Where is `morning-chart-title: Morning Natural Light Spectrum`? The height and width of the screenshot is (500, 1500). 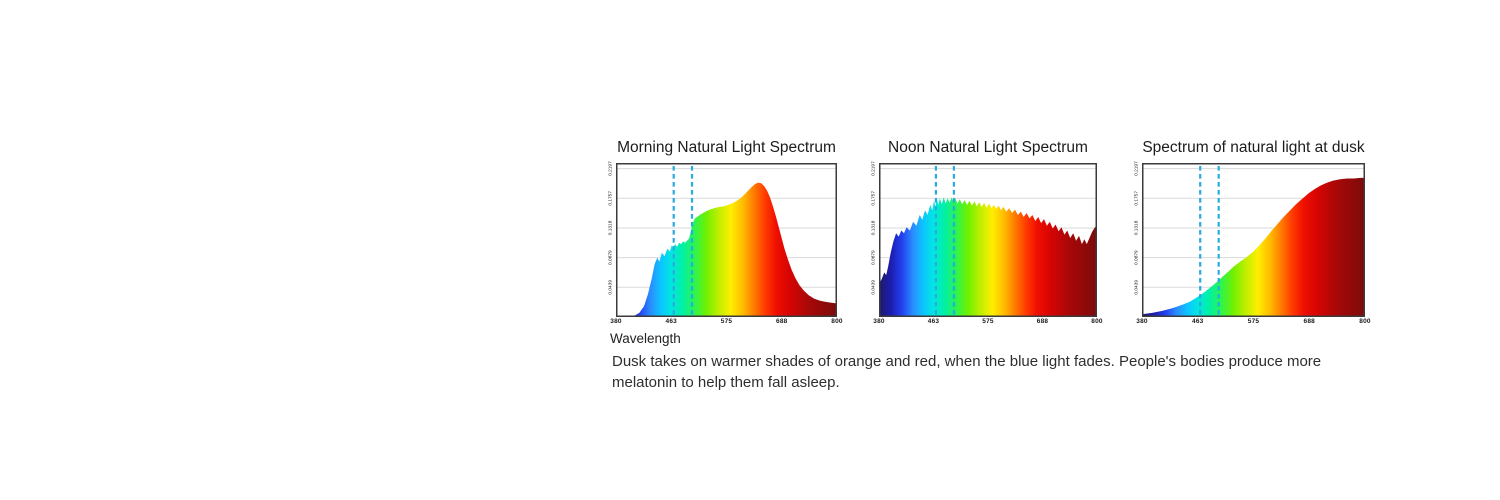 morning-chart-title: Morning Natural Light Spectrum is located at coordinates (726, 147).